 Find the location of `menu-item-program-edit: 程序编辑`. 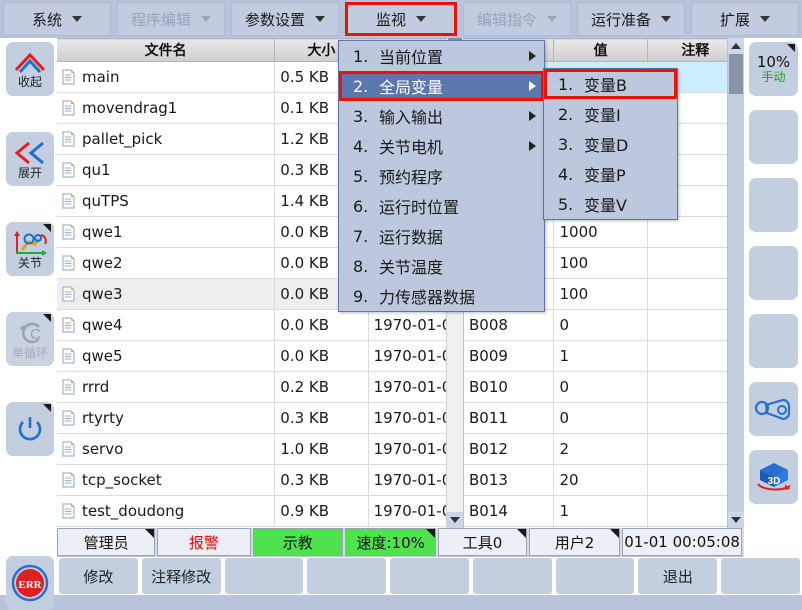

menu-item-program-edit: 程序编辑 is located at coordinates (171, 19).